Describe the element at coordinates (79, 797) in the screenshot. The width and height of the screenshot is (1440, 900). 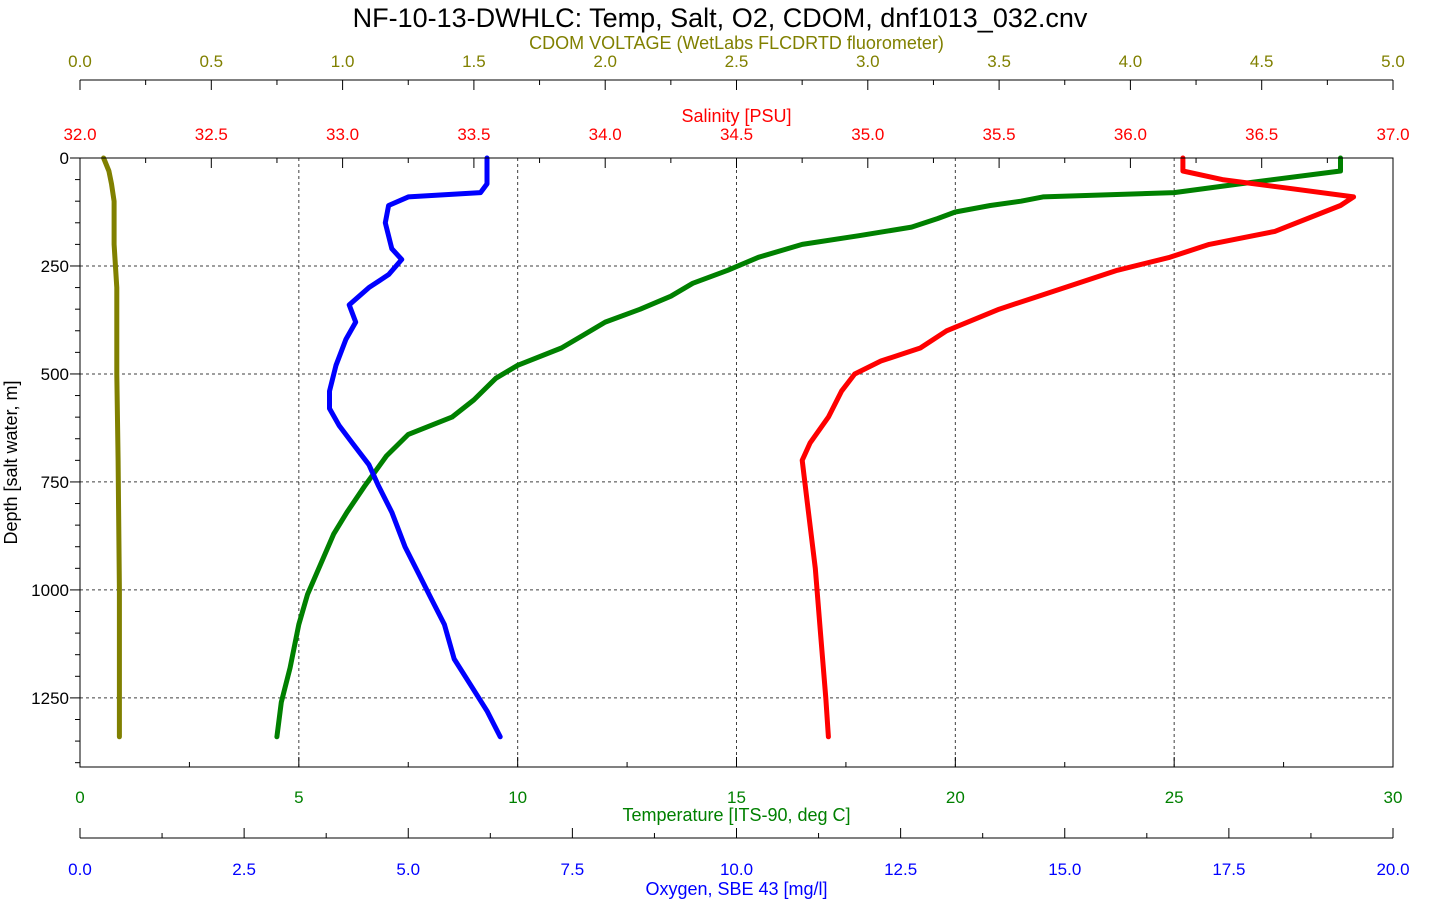
I see `x-tick-label-temperature: 0` at that location.